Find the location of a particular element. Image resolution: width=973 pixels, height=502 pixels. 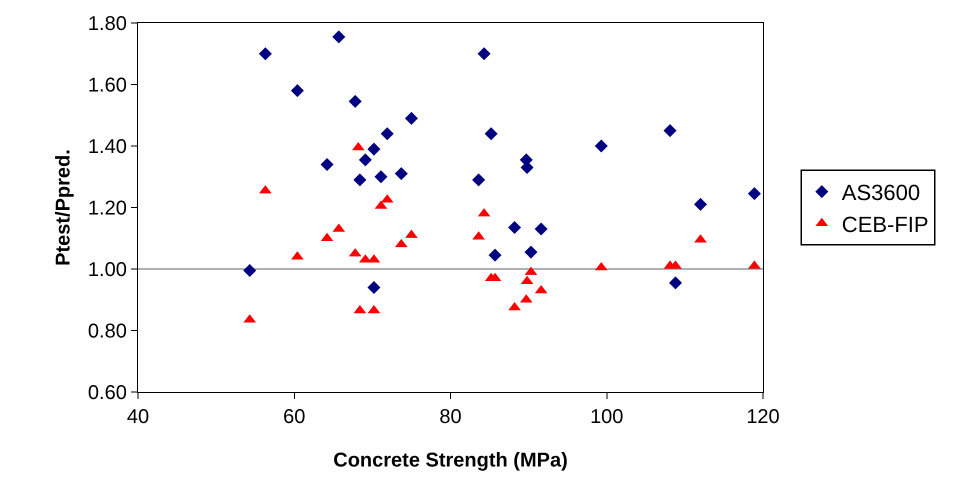

y-tick-label: 0.60 is located at coordinates (107, 393).